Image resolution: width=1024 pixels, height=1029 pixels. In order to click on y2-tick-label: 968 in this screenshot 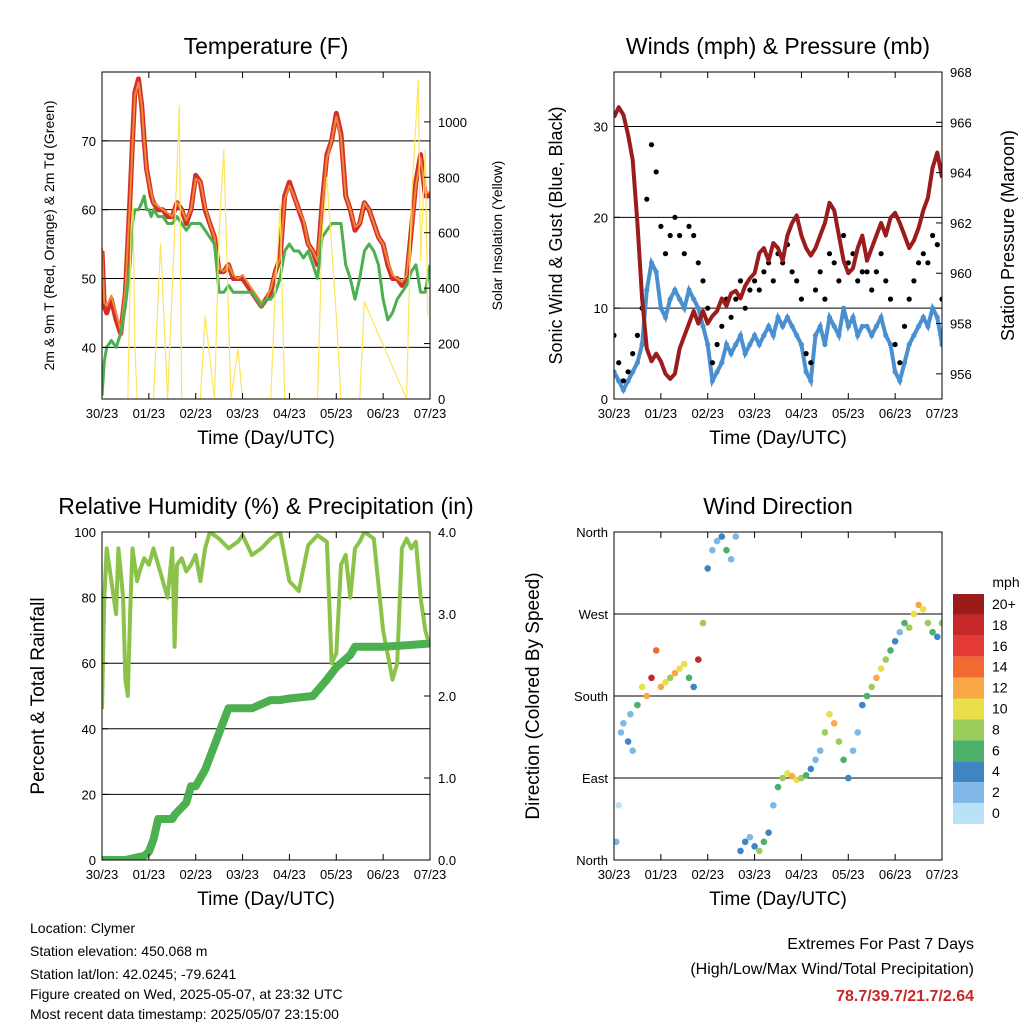, I will do `click(961, 72)`.